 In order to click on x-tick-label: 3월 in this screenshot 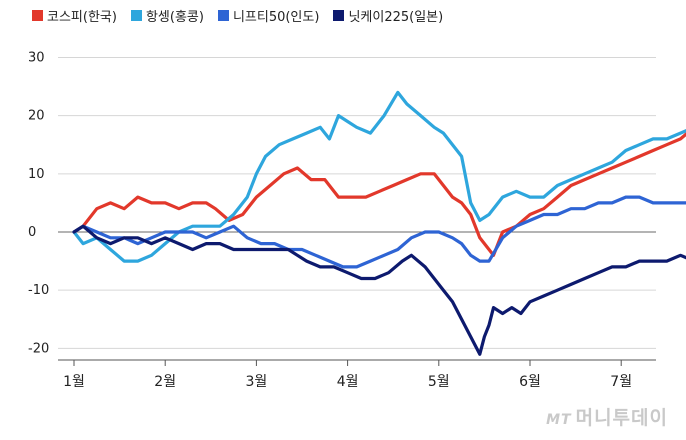, I will do `click(257, 382)`.